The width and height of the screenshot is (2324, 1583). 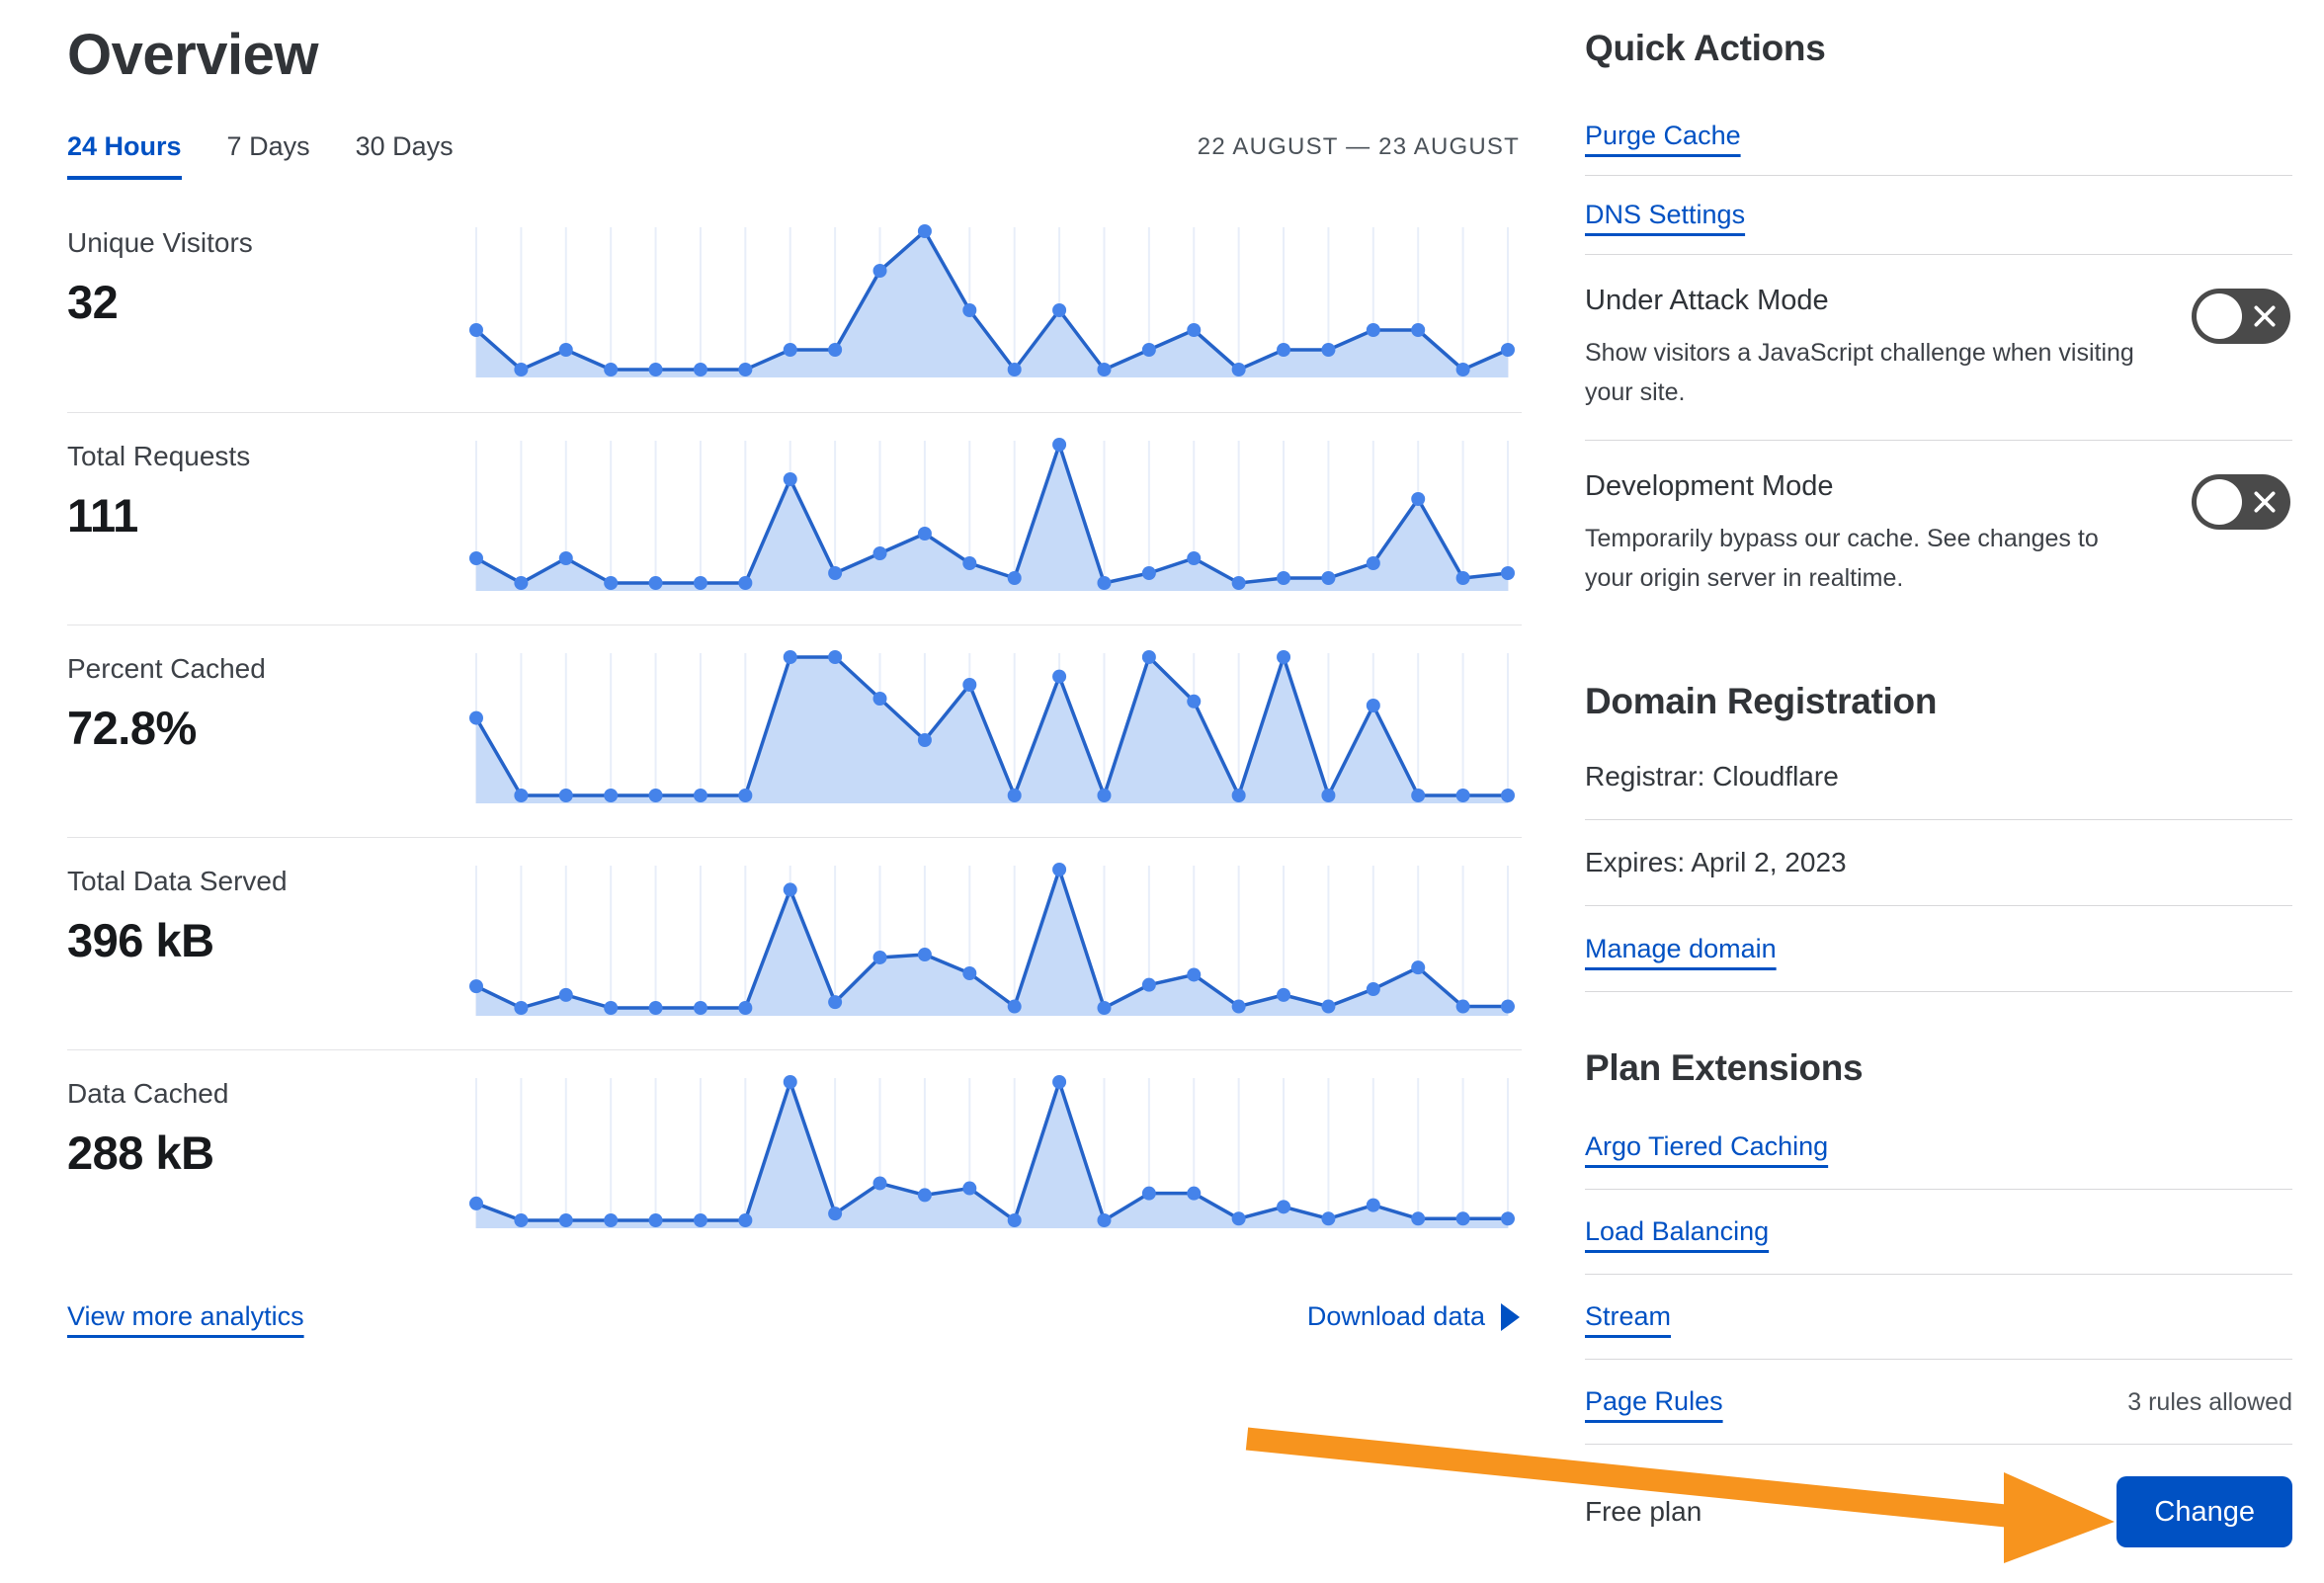 I want to click on argo-tiered-caching-row: Argo Tiered Caching, so click(x=1938, y=1148).